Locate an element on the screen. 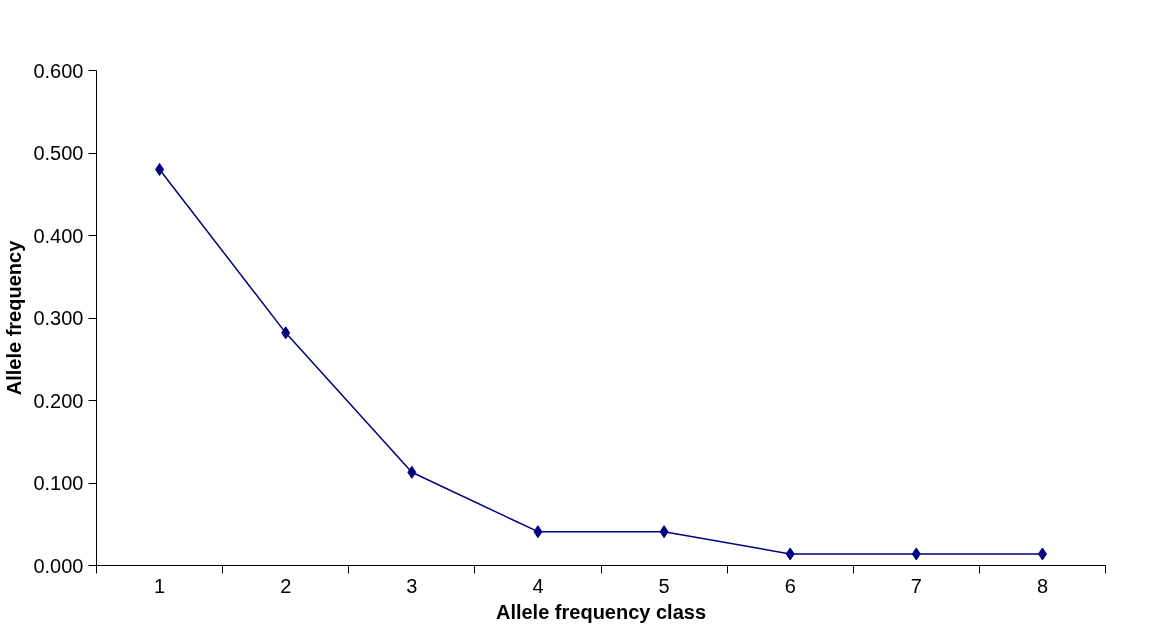 The height and width of the screenshot is (635, 1150). x-tick-label: 3 is located at coordinates (412, 585).